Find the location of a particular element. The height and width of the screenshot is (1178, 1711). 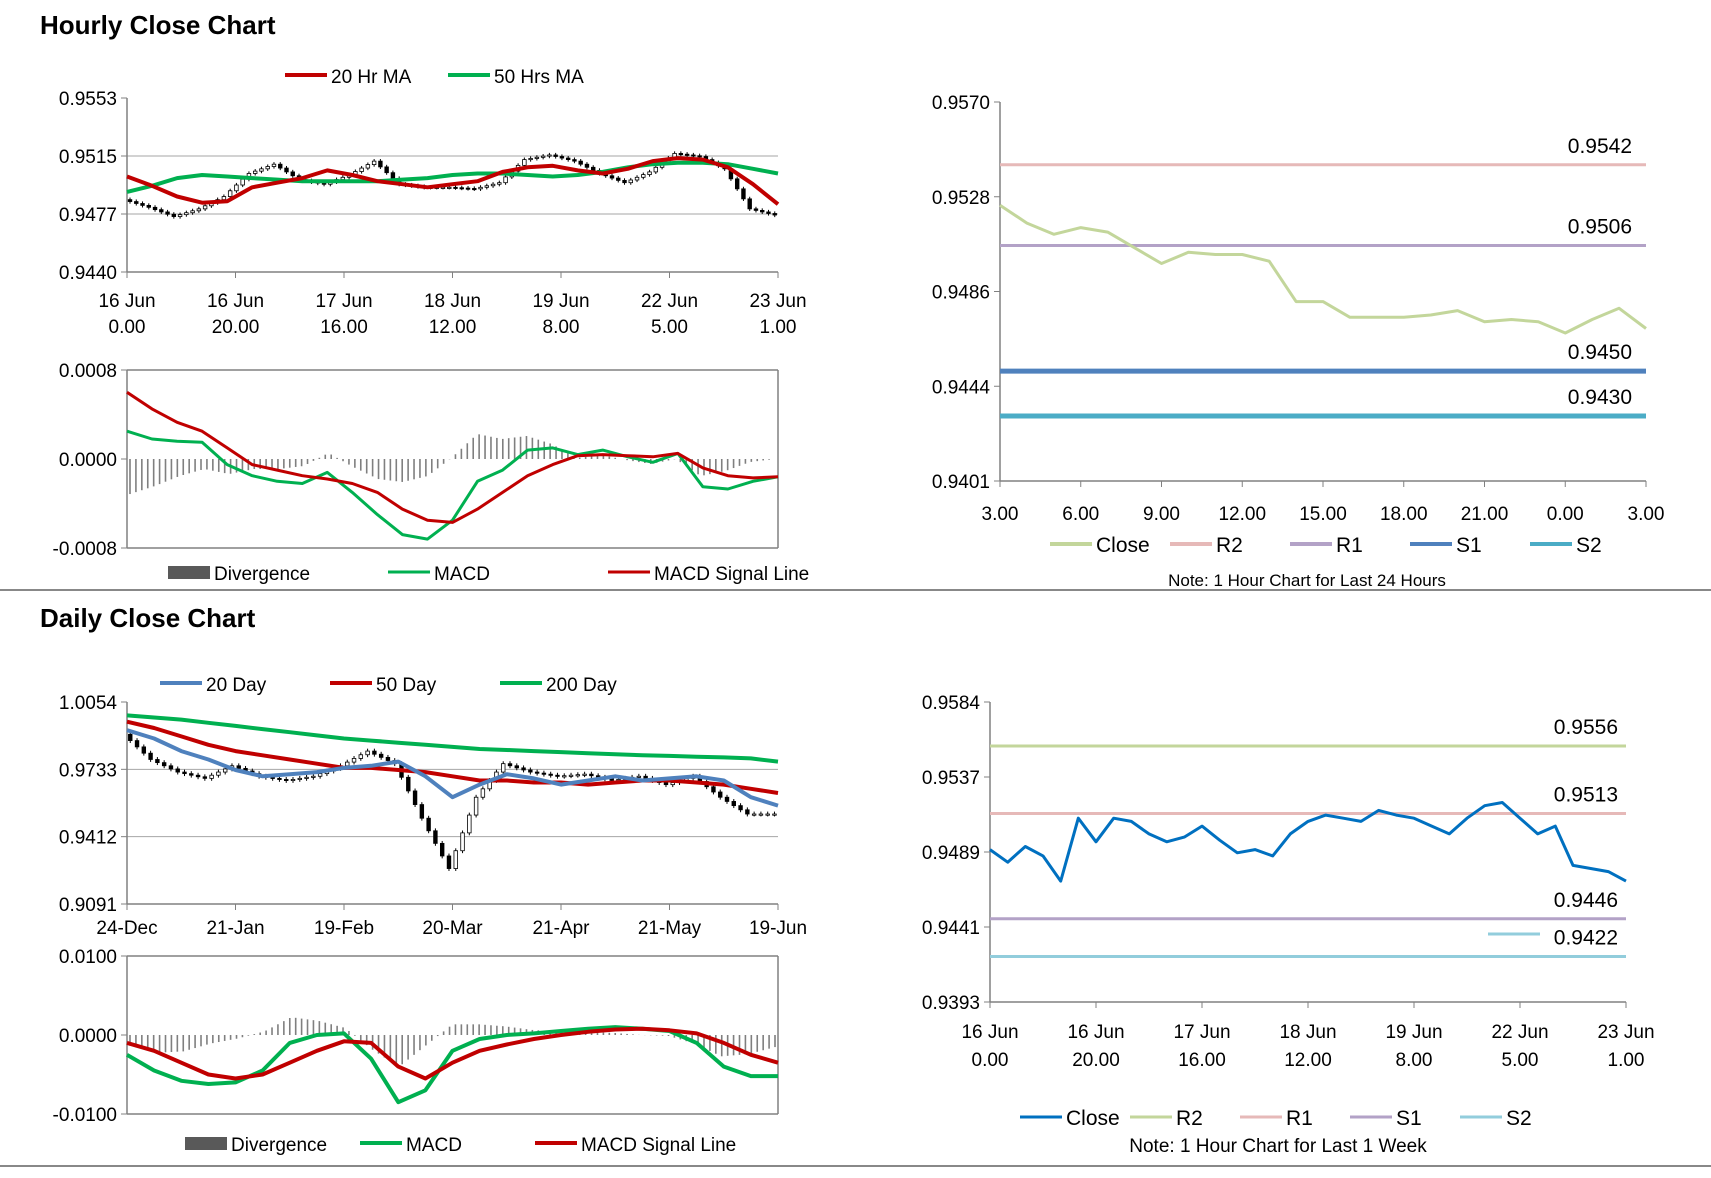

weekly-pivot-y-tick-label: 0.9393 is located at coordinates (951, 1003).